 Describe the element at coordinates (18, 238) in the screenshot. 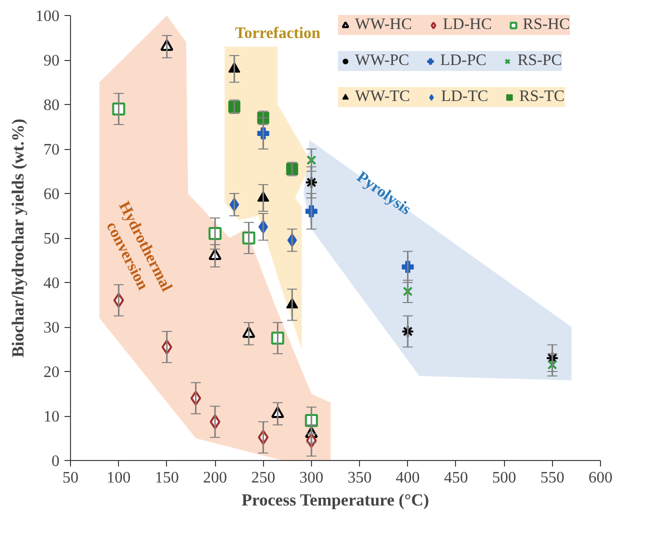

I see `y-axis-title: Biochar/hydrochar yields (wt.%)` at that location.